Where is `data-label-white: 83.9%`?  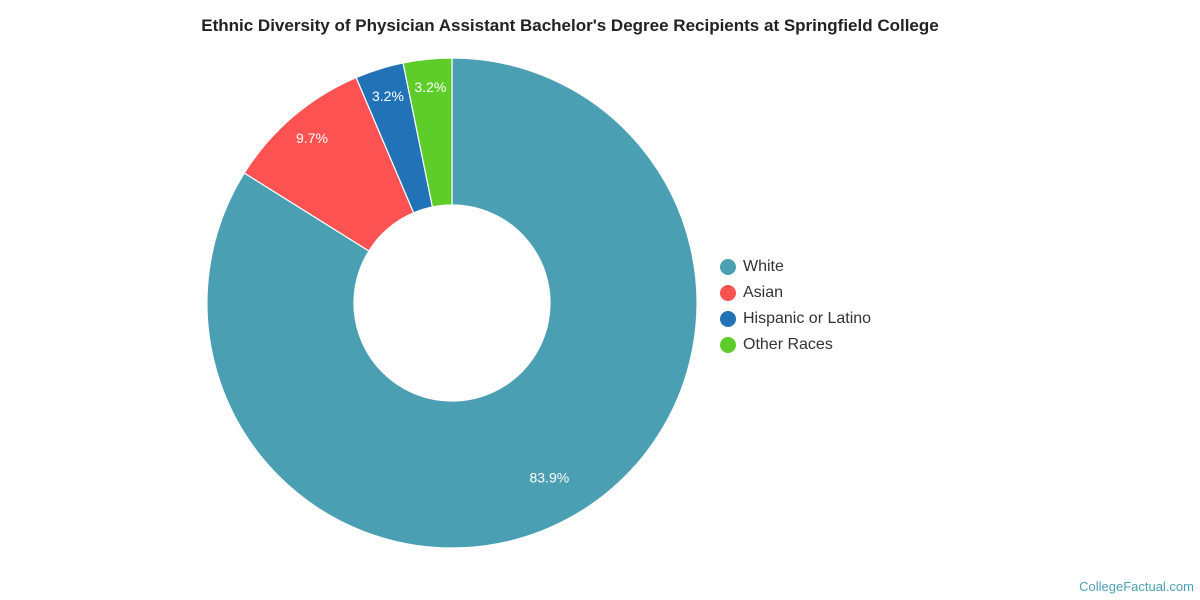
data-label-white: 83.9% is located at coordinates (549, 477).